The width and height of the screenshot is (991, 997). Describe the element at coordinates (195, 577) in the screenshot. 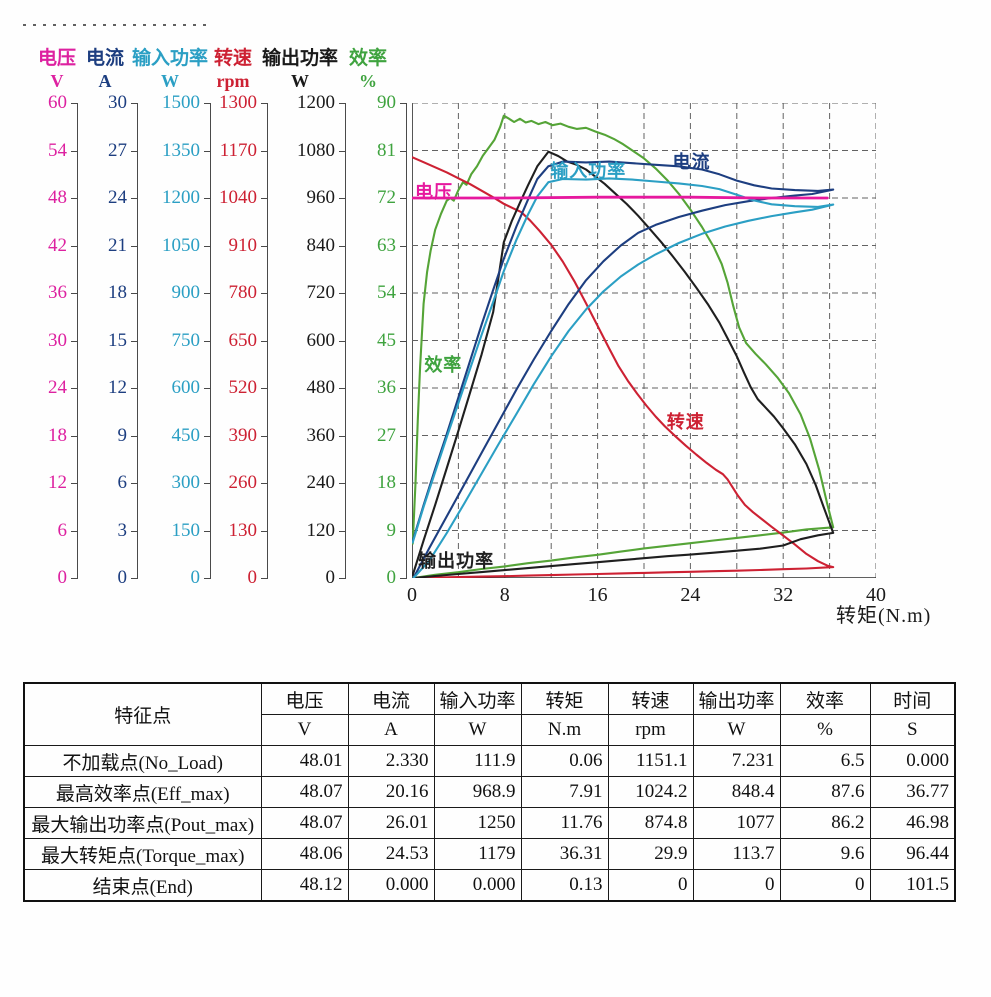

I see `axis-tick-label-input-power: 0` at that location.